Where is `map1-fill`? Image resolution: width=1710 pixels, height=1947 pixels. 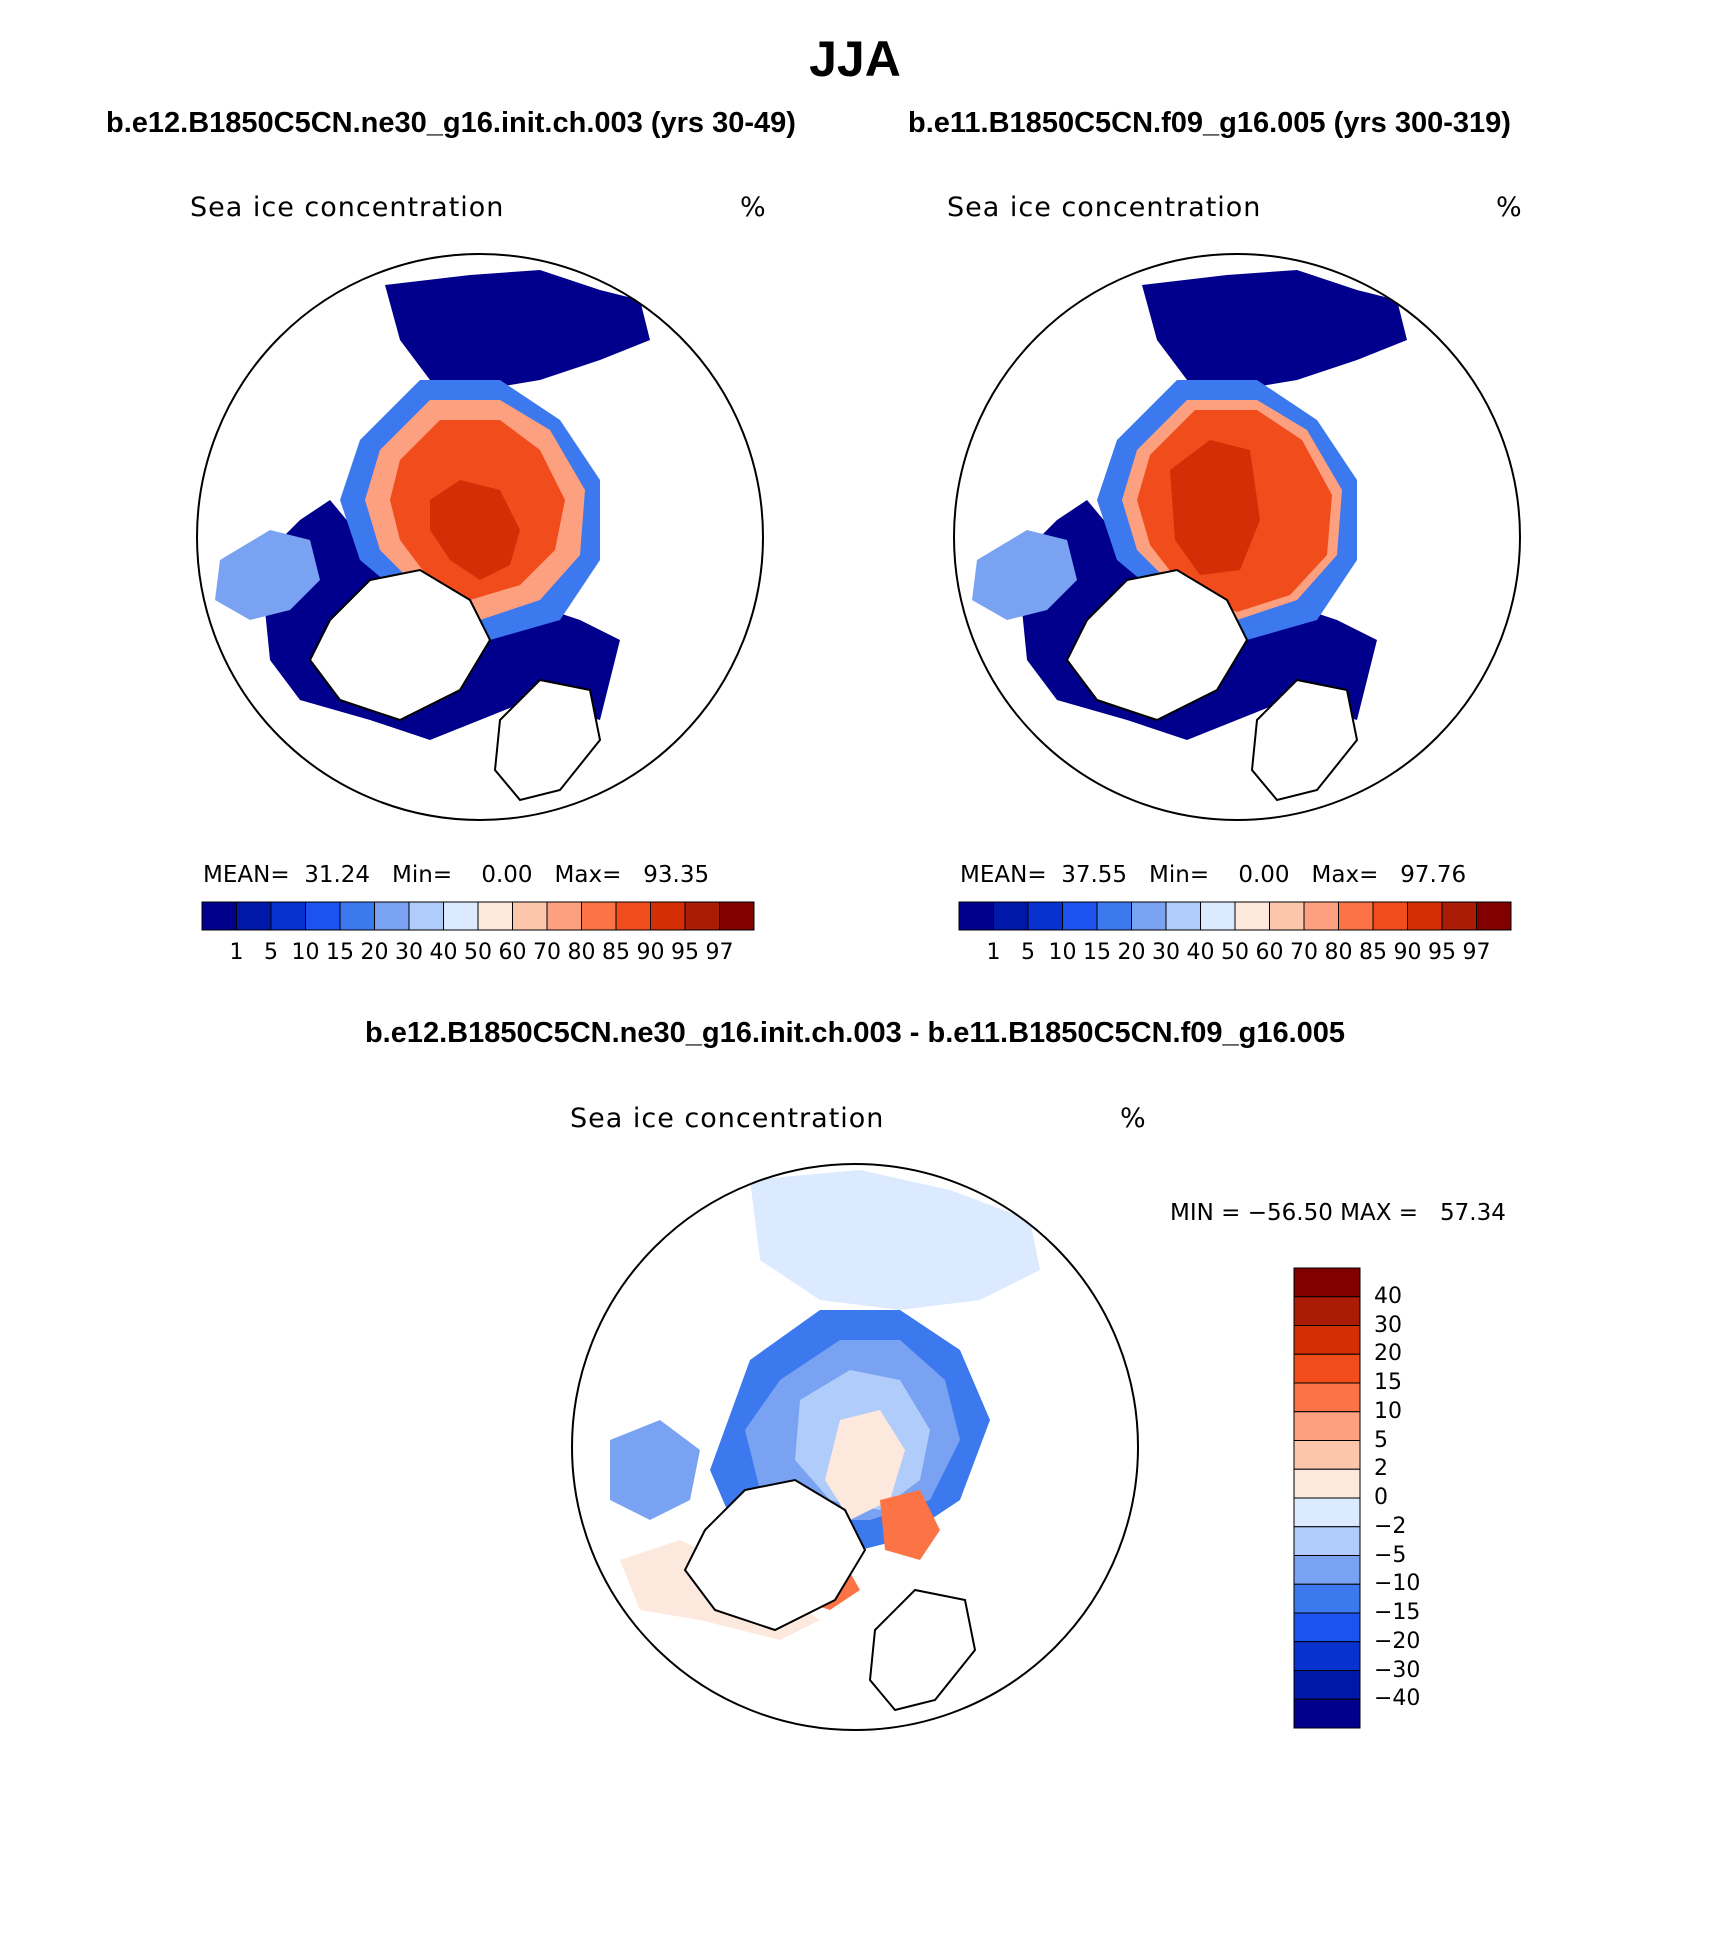
map1-fill is located at coordinates (432, 536).